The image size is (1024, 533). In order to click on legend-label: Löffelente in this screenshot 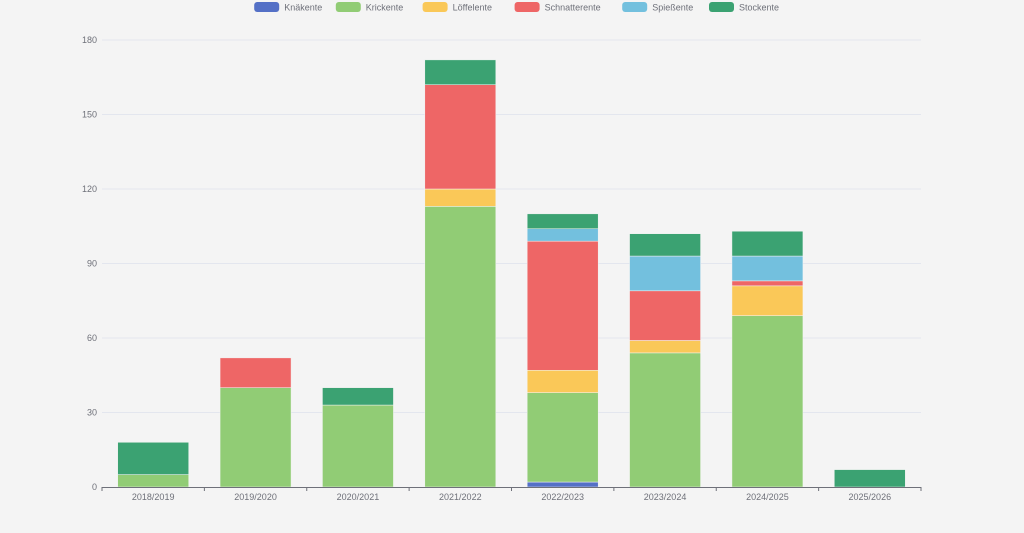, I will do `click(472, 8)`.